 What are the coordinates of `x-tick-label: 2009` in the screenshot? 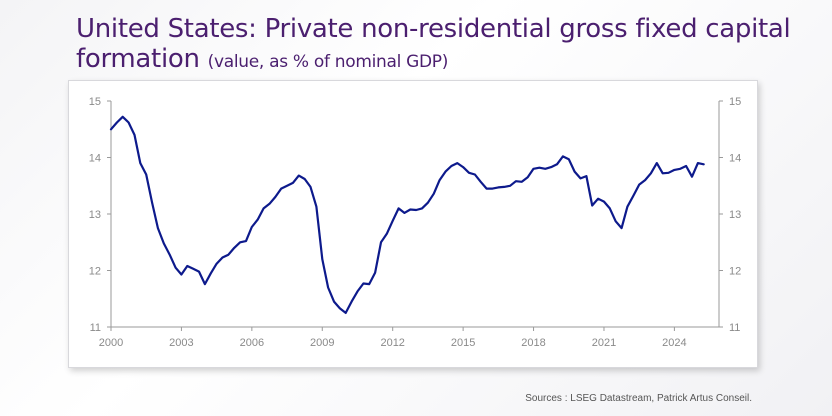 It's located at (322, 343).